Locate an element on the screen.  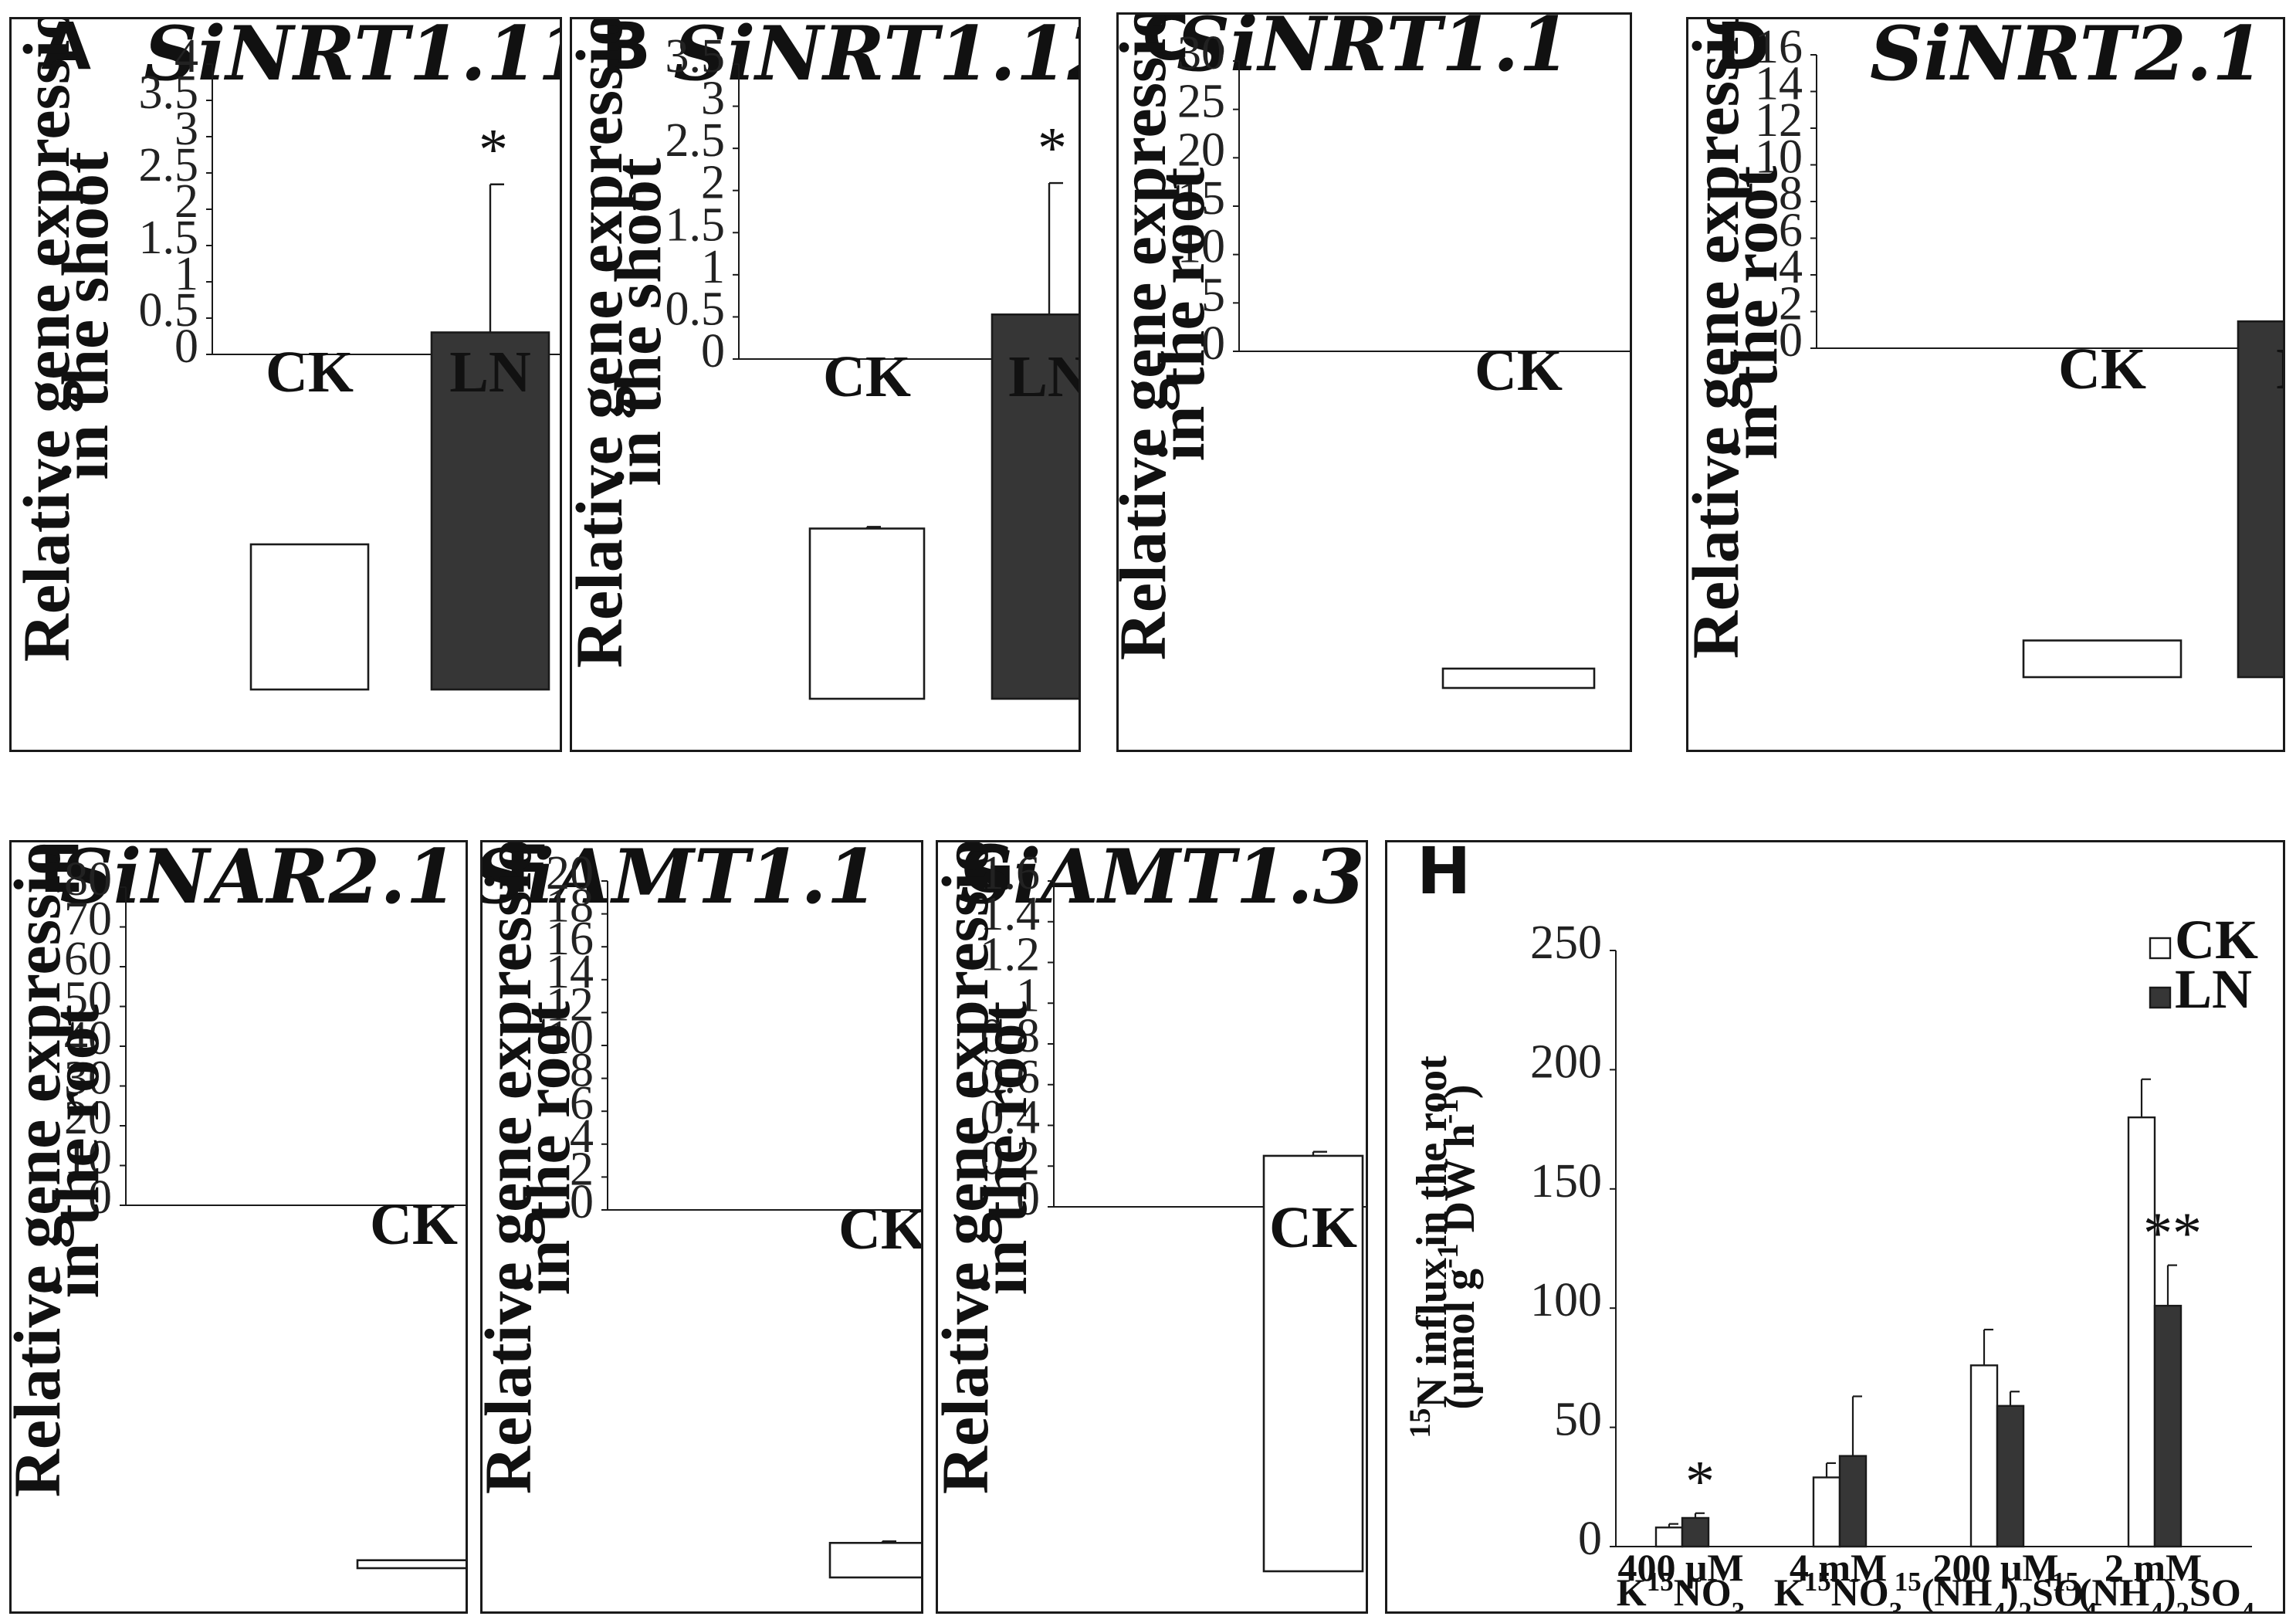
y-tick-label: 0.5 is located at coordinates (695, 309).